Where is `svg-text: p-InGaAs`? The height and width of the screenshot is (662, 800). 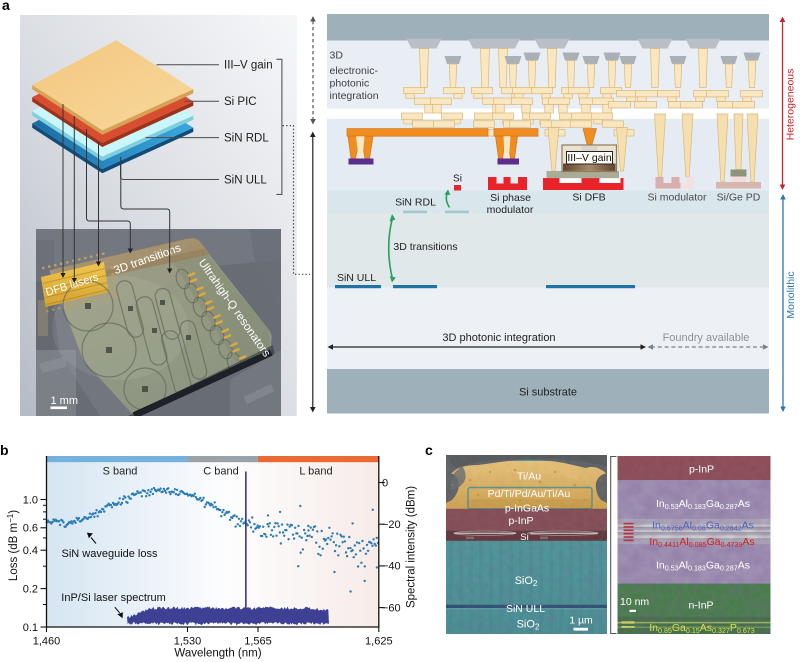 svg-text: p-InGaAs is located at coordinates (527, 509).